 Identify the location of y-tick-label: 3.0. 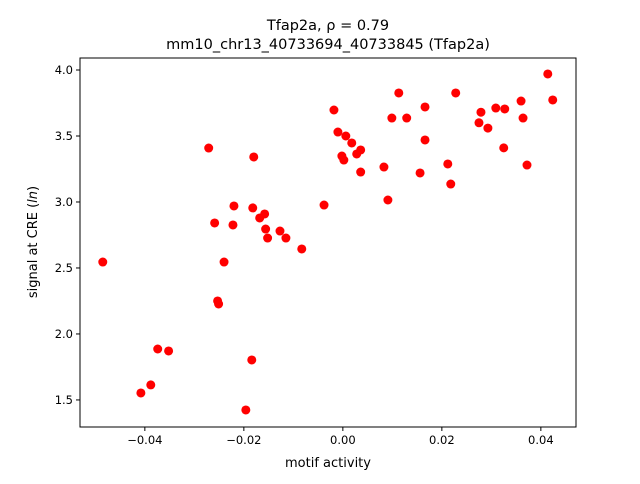
(64, 202).